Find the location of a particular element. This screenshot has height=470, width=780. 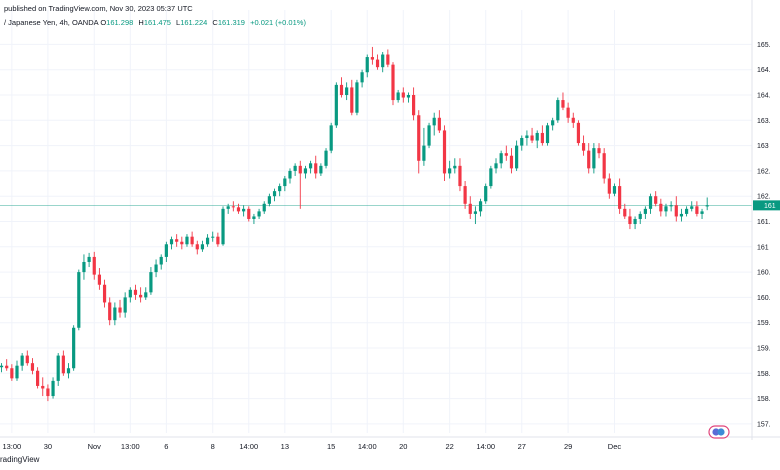

y-tick-label: 161. is located at coordinates (764, 222).